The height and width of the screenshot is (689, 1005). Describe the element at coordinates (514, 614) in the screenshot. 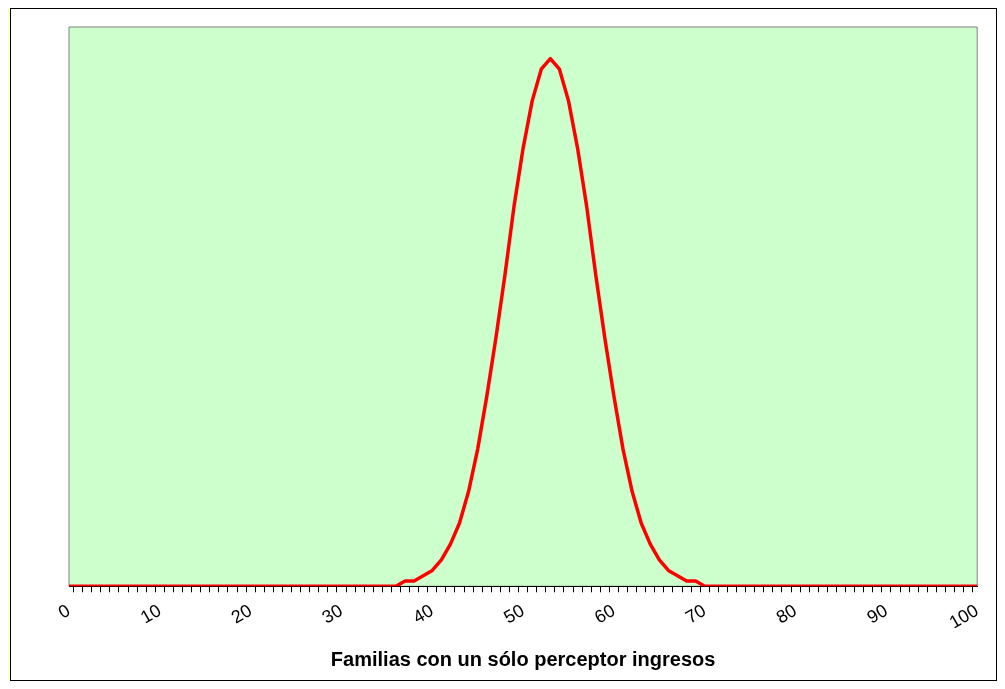

I see `x-tick-label: 50` at that location.